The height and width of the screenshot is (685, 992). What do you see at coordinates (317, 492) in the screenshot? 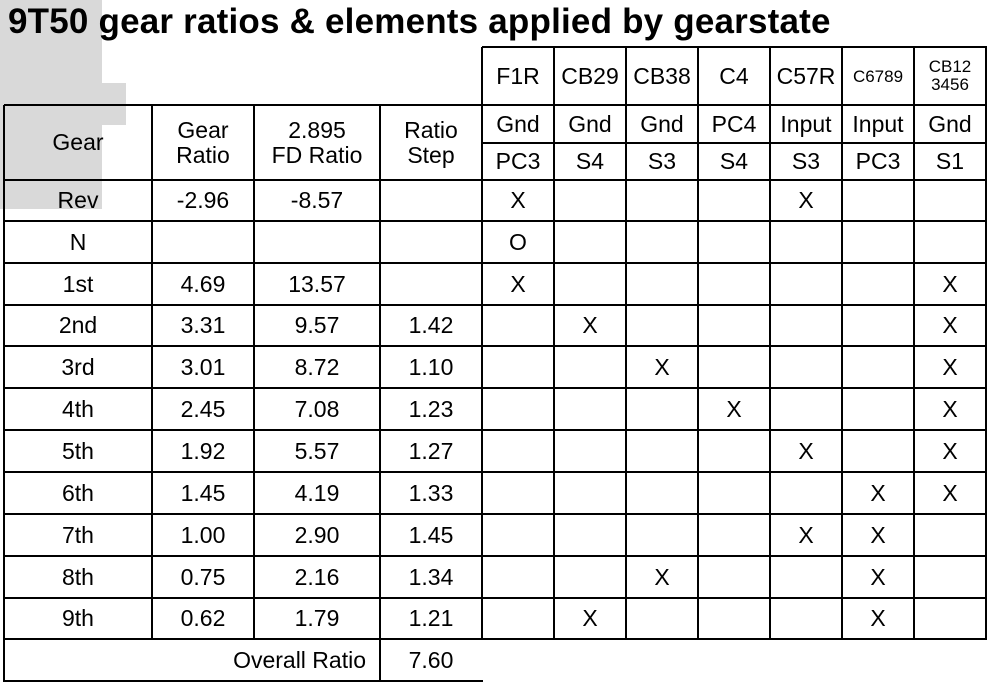
I see `fd-ratio-value: 4.19` at bounding box center [317, 492].